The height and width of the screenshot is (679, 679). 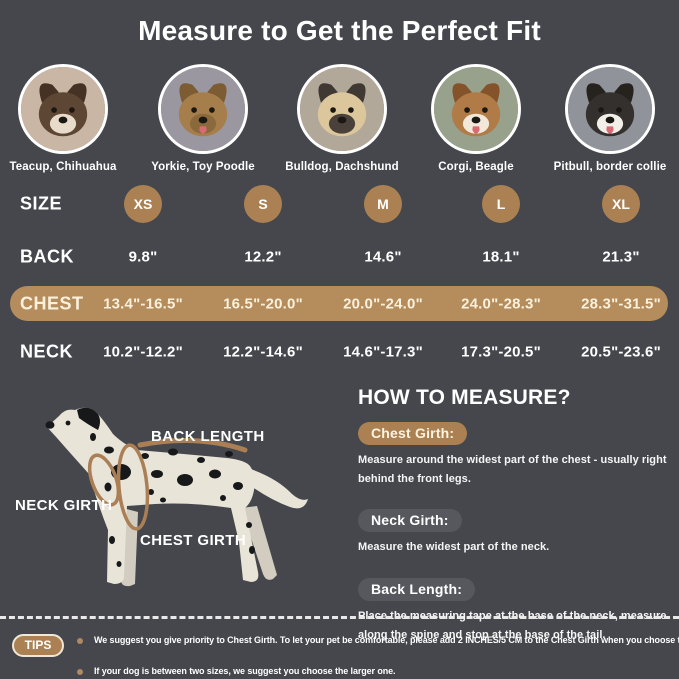 I want to click on dalmatian-spots, so click(x=172, y=500).